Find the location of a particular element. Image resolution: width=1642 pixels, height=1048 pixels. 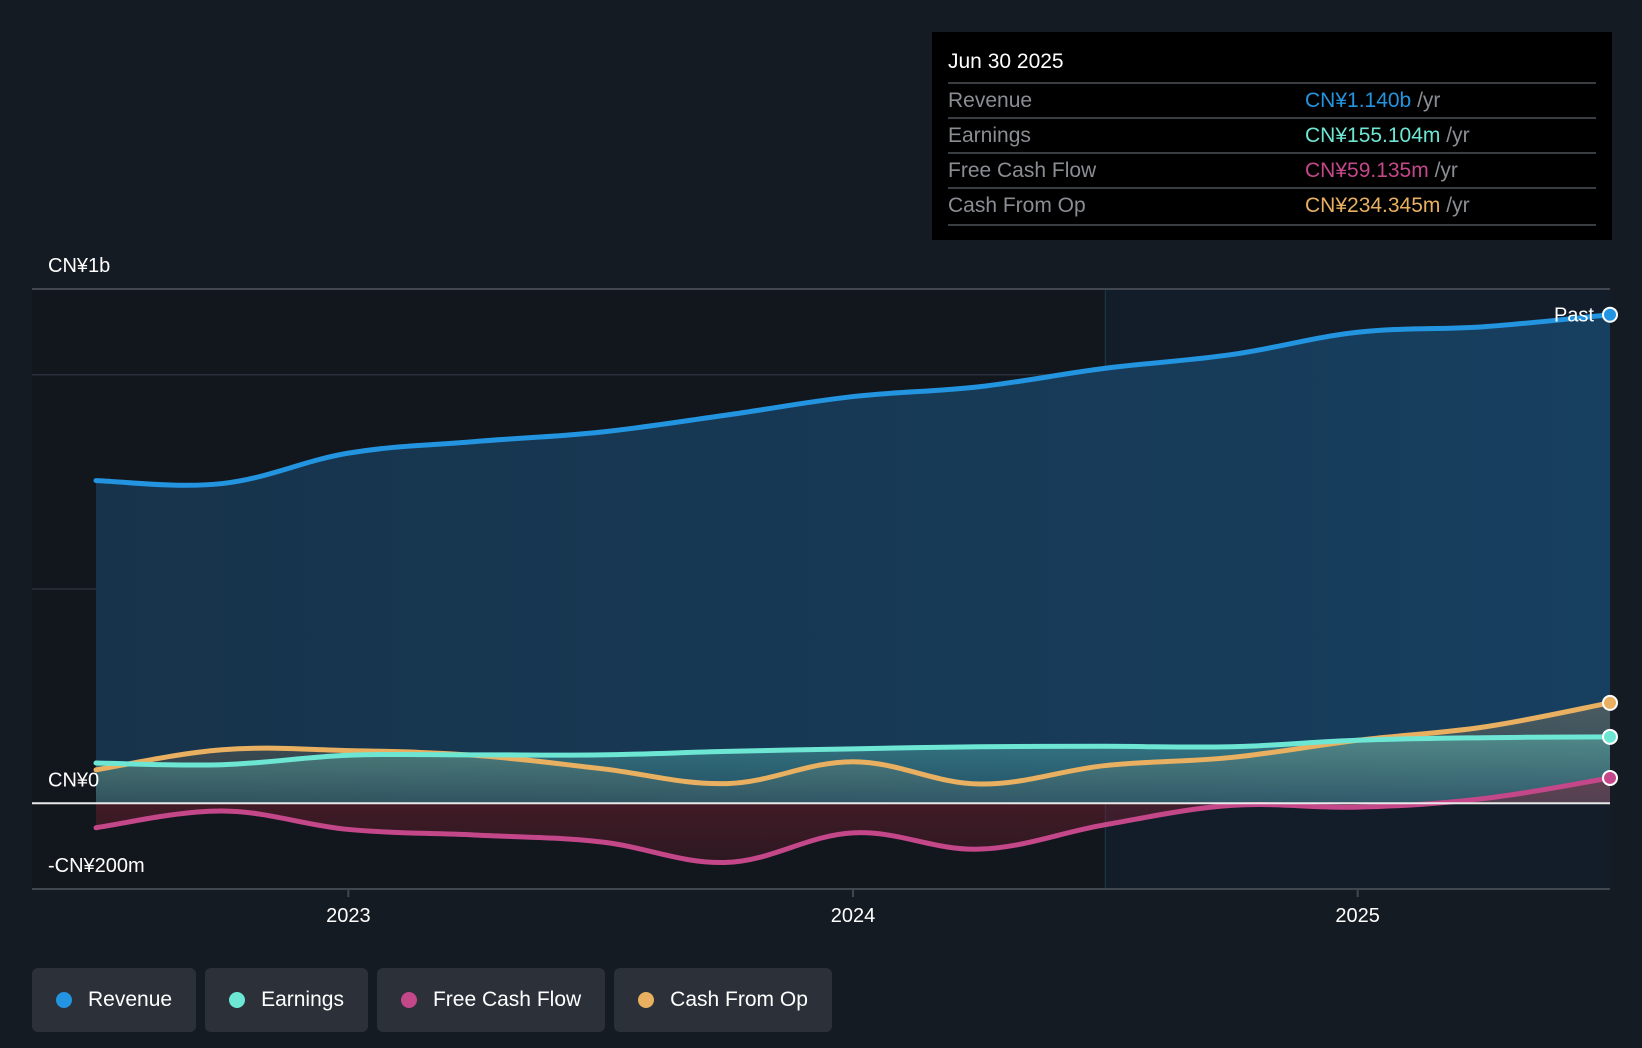

cash-from-op-dot-icon is located at coordinates (646, 1000).